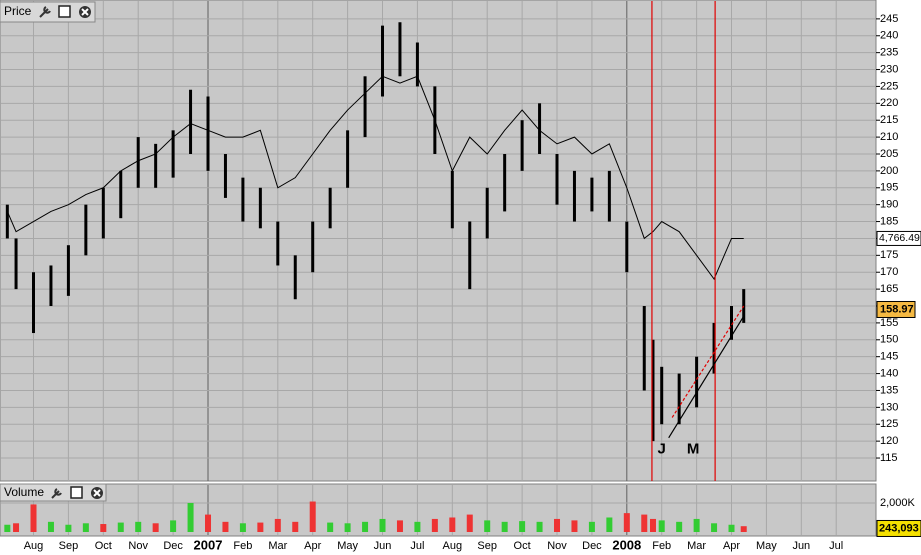 This screenshot has width=921, height=555. What do you see at coordinates (889, 373) in the screenshot?
I see `y-tick-label: 140` at bounding box center [889, 373].